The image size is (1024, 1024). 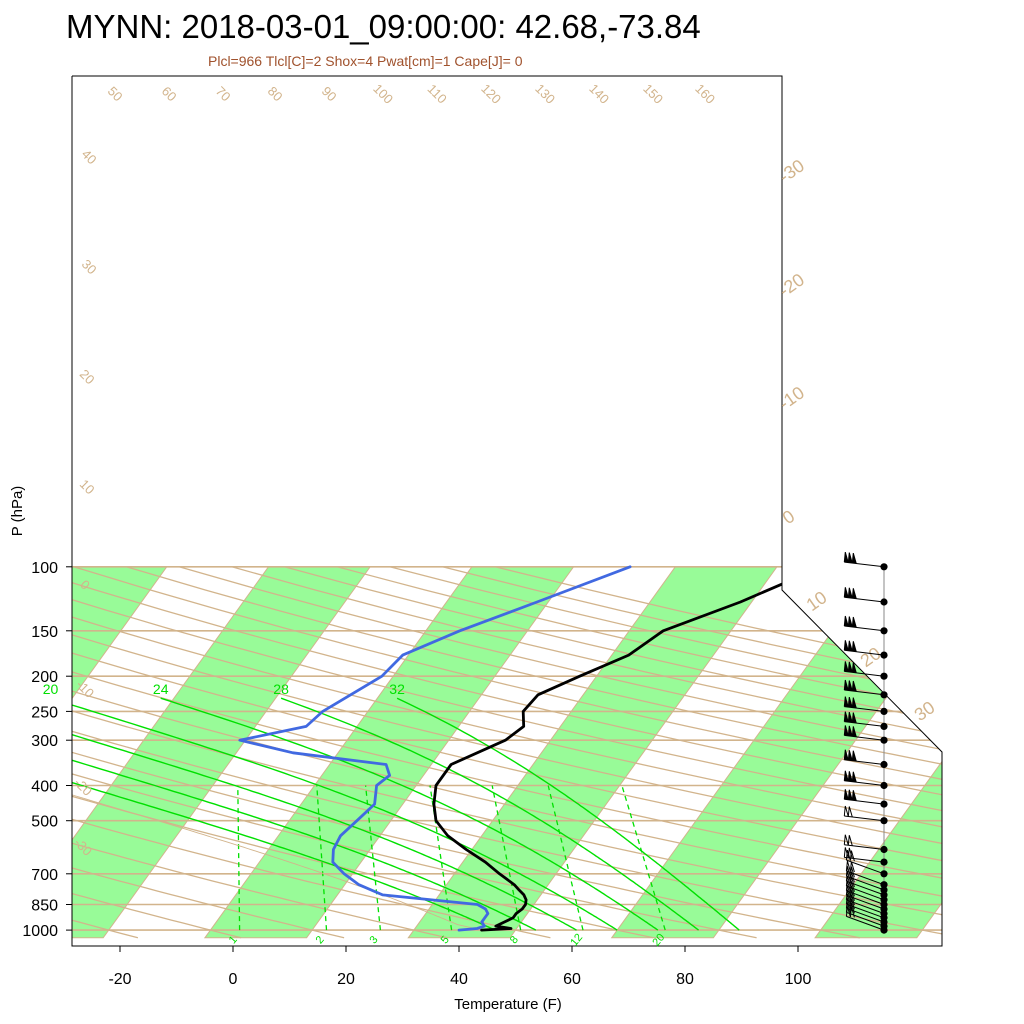 What do you see at coordinates (459, 979) in the screenshot?
I see `x-tick-label: 40` at bounding box center [459, 979].